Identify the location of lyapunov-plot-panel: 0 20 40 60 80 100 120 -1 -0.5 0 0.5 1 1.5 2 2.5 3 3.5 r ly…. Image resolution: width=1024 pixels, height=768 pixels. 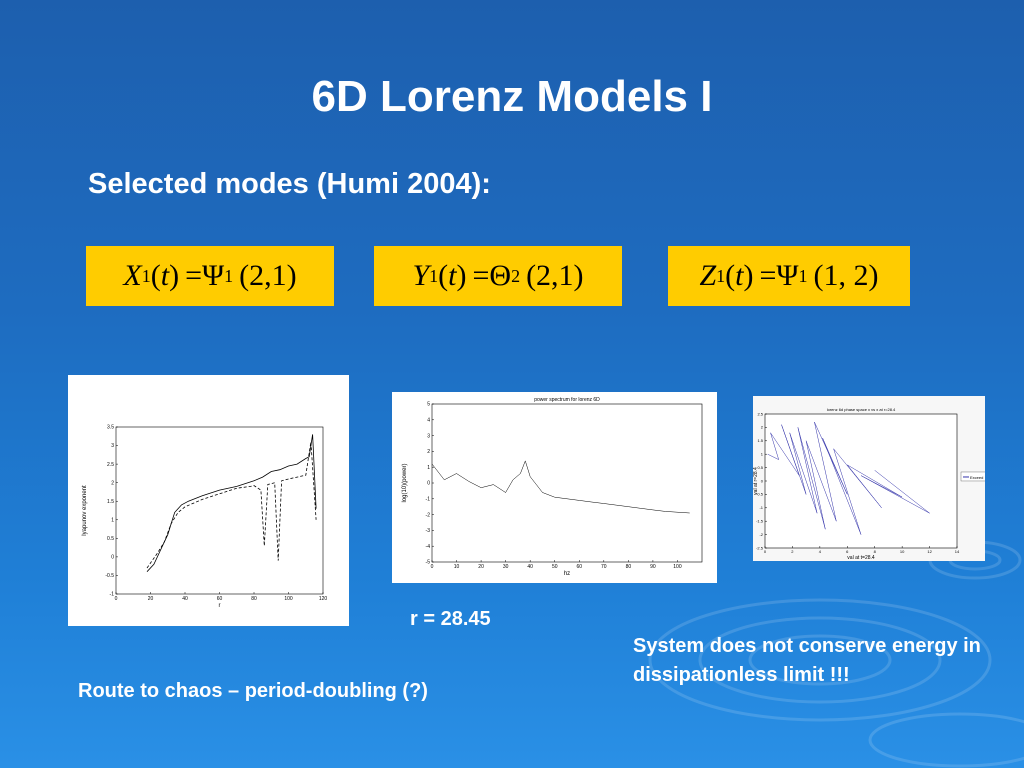
(208, 500).